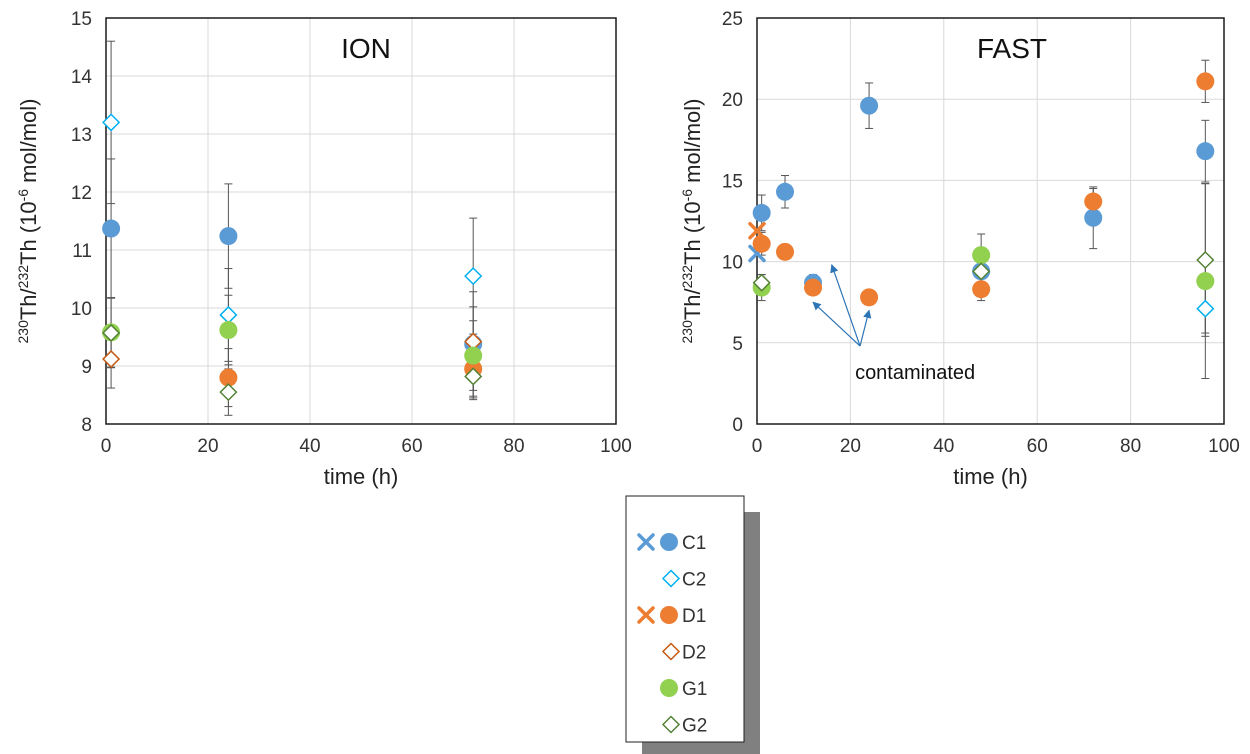 Image resolution: width=1250 pixels, height=754 pixels. Describe the element at coordinates (694, 616) in the screenshot. I see `legend-label: D1` at that location.